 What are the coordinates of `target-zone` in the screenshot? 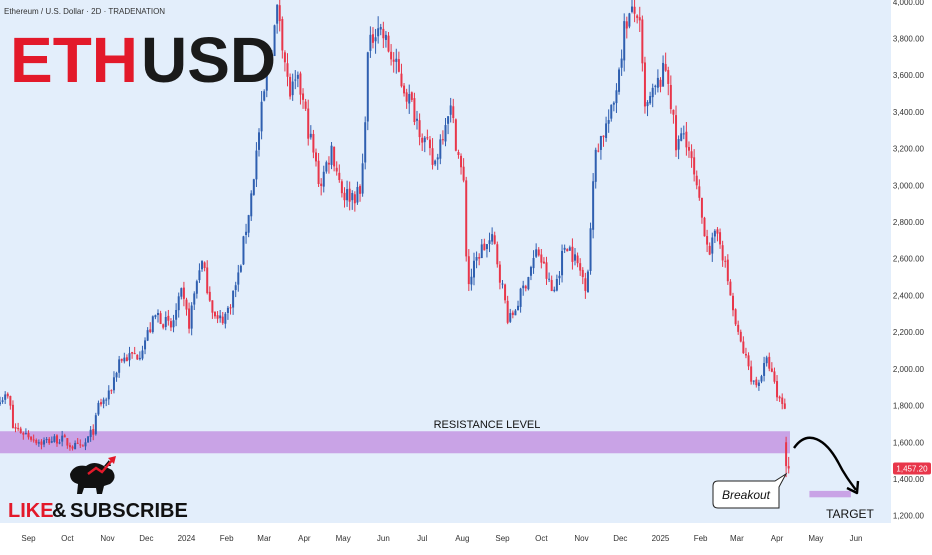 It's located at (830, 494).